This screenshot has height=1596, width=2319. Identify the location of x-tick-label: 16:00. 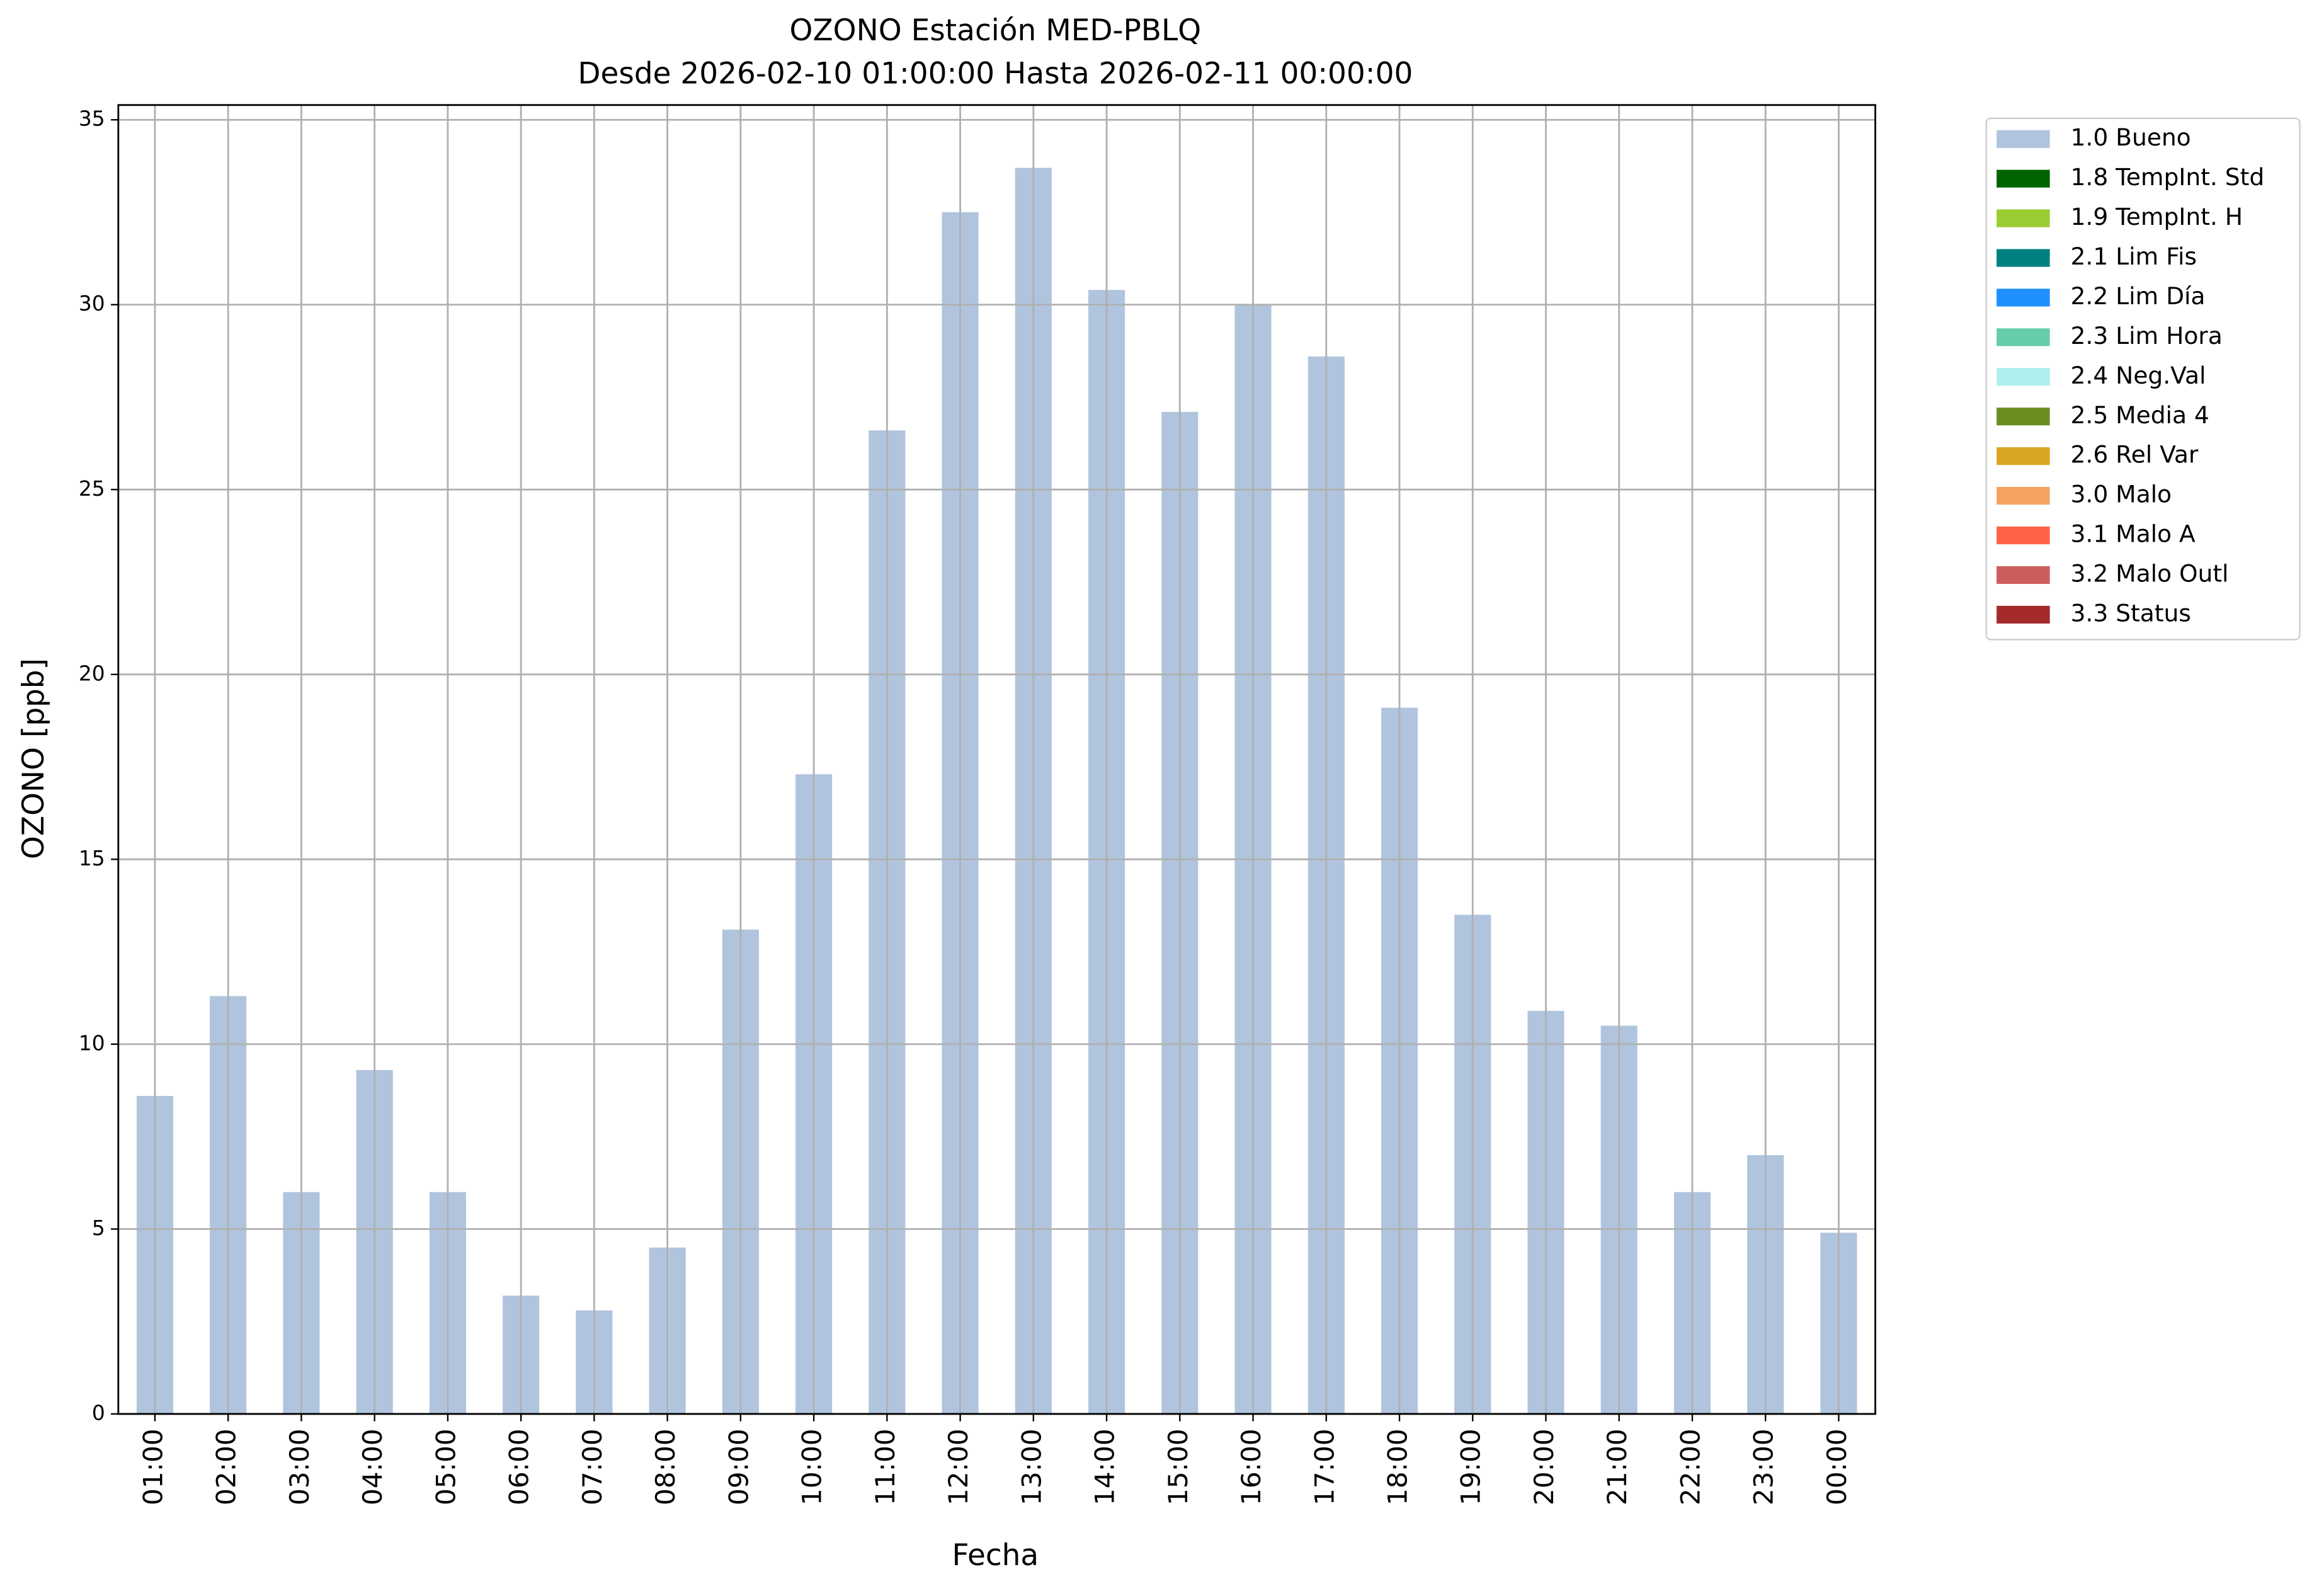
(1251, 1466).